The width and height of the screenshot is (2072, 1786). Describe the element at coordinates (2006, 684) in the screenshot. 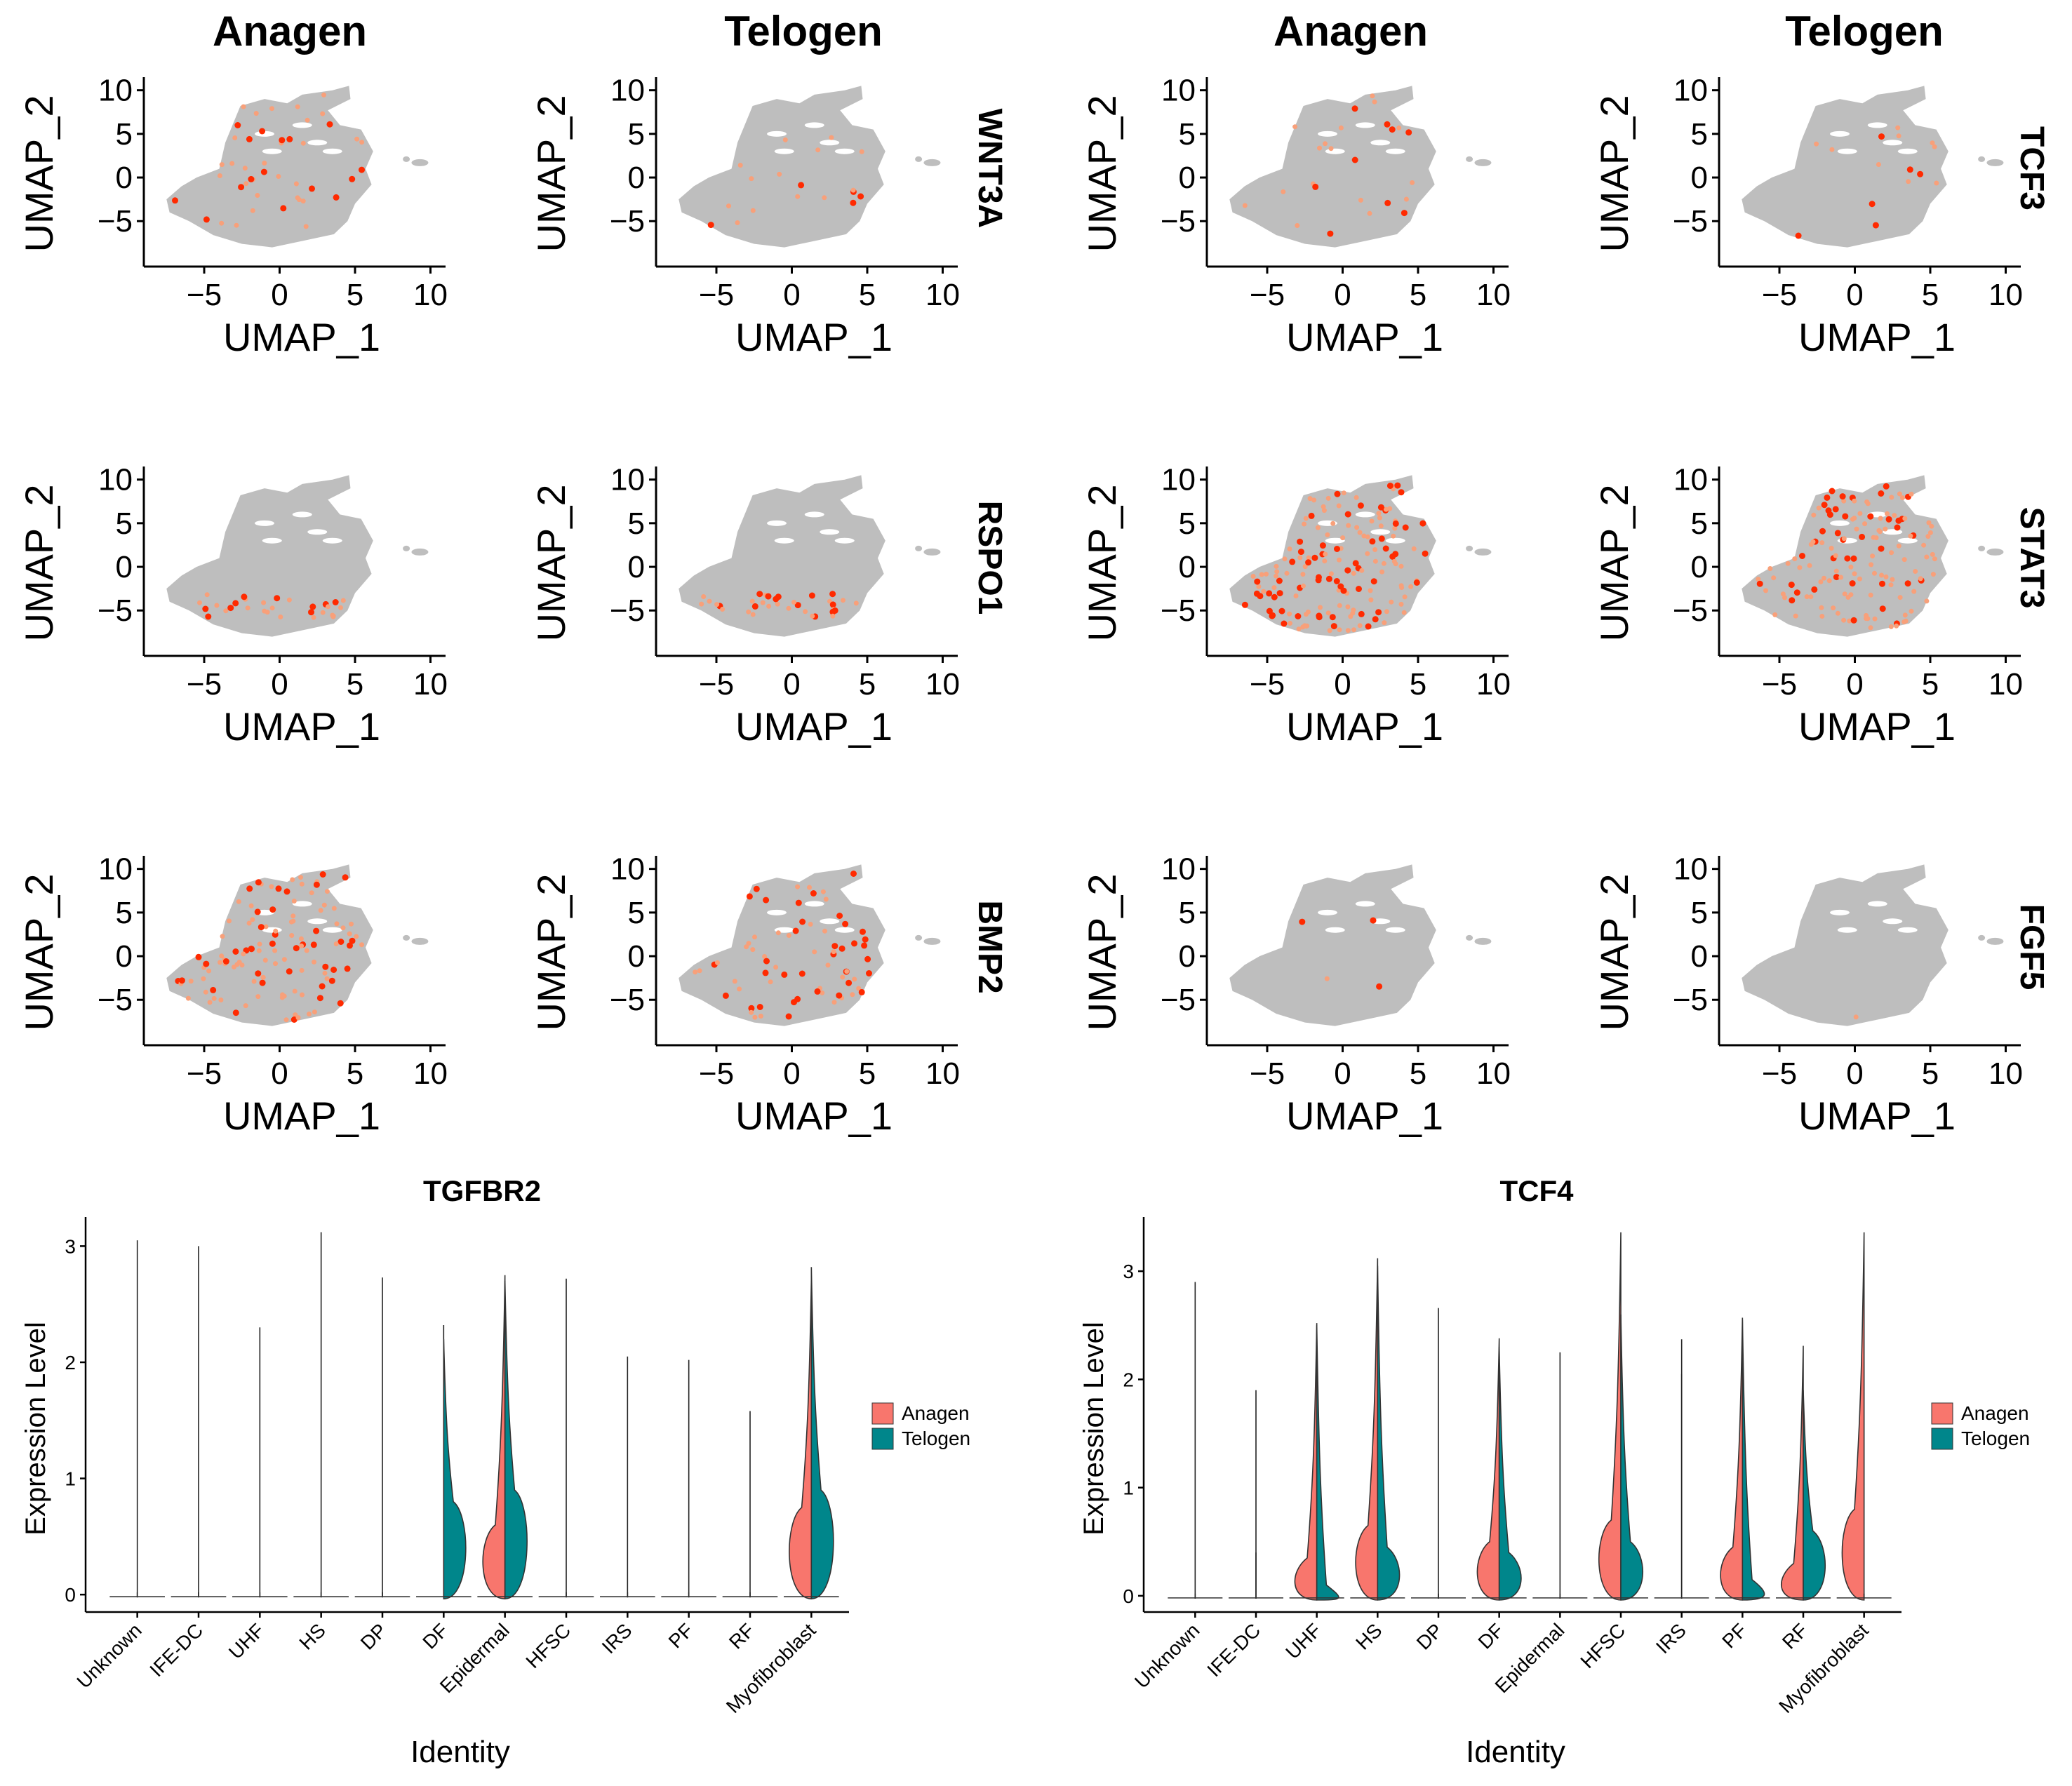

I see `umap-x-tick-label: 10` at that location.